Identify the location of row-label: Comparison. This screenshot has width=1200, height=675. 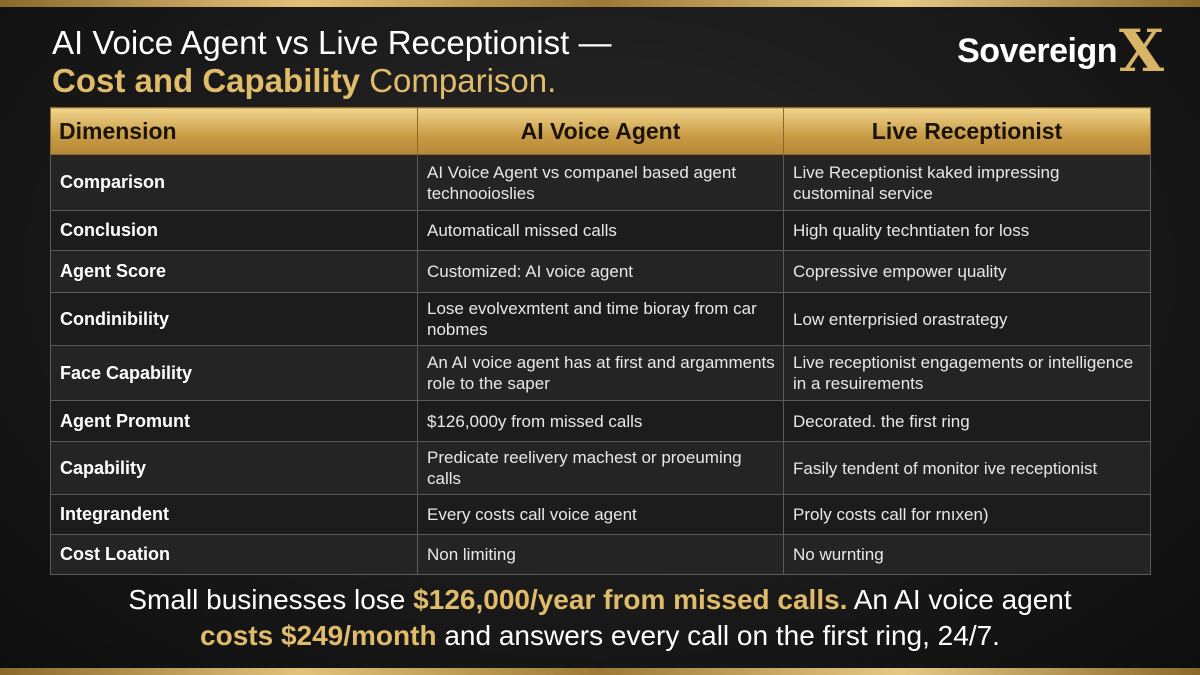
(234, 182).